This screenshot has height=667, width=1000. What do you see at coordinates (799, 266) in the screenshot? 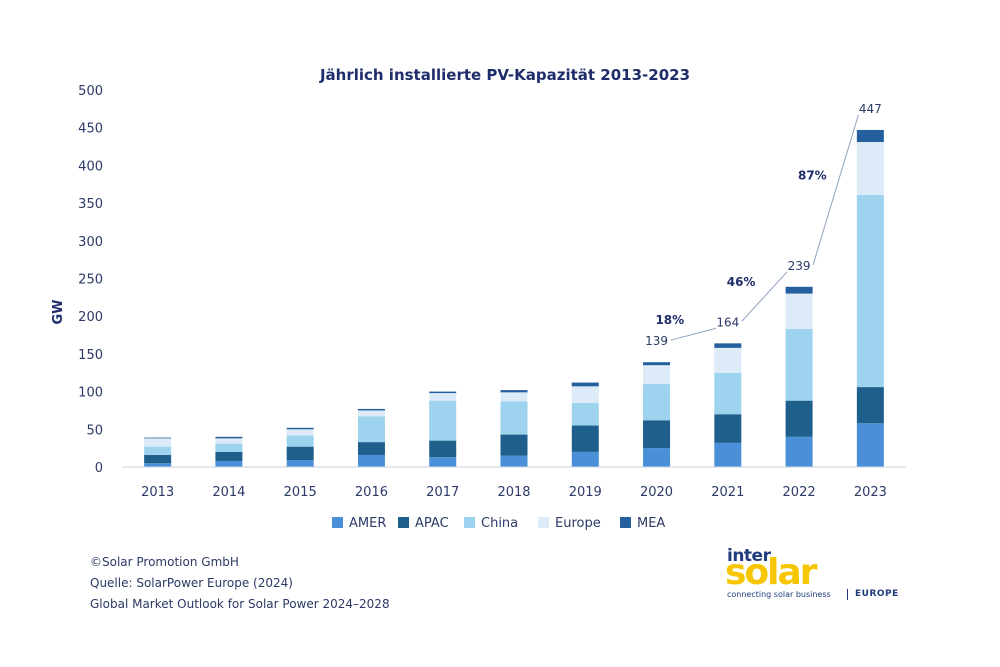
I see `total-label-2022: 239` at bounding box center [799, 266].